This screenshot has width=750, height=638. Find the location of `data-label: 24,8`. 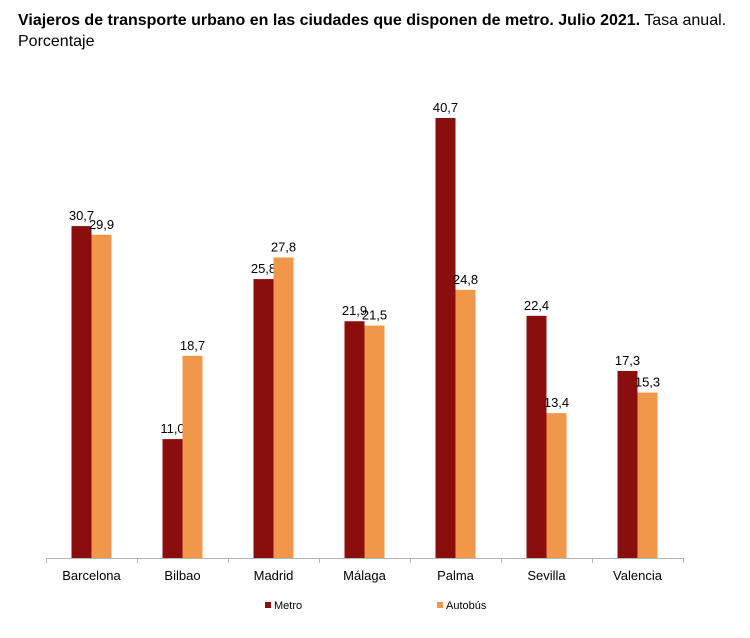

data-label: 24,8 is located at coordinates (465, 279).